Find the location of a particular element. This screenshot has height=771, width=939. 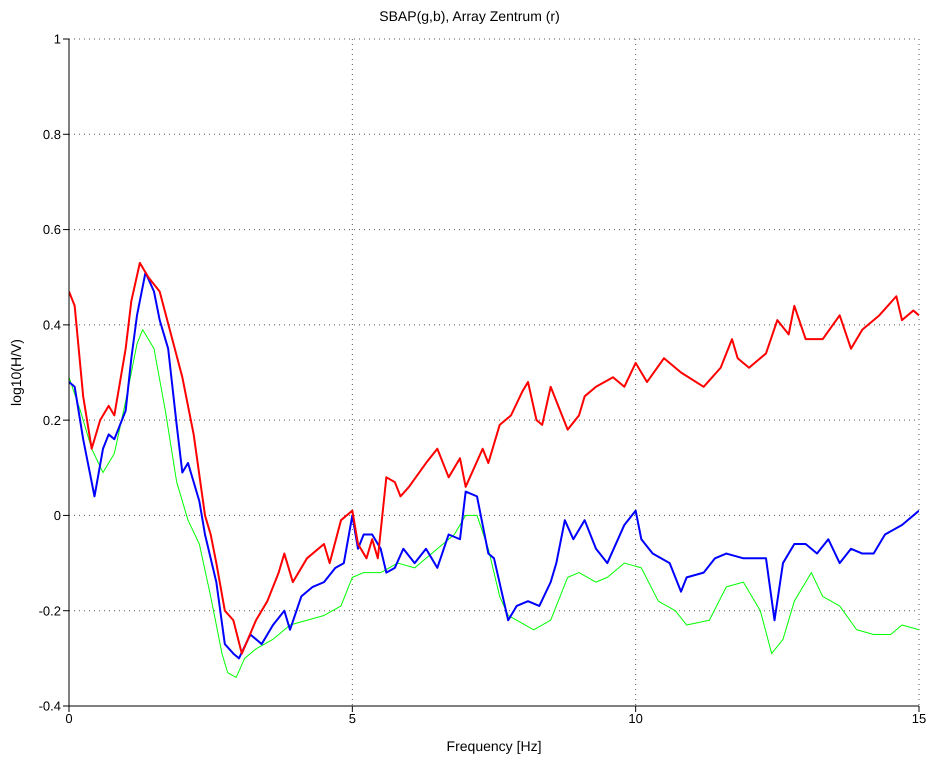

x-axis-title: Frequency [Hz] is located at coordinates (494, 746).